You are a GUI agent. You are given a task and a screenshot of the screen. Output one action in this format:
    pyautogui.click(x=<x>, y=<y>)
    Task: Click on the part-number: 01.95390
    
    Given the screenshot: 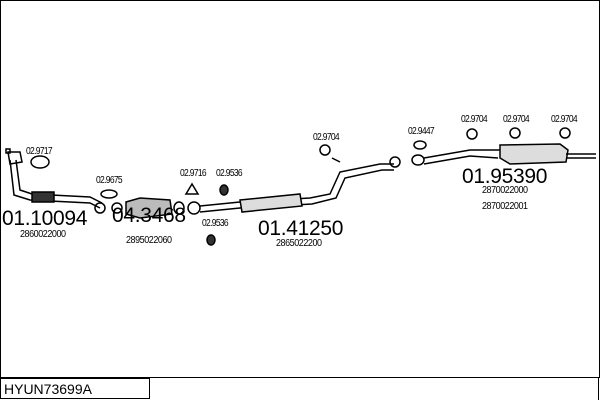 What is the action you would take?
    pyautogui.click(x=505, y=176)
    